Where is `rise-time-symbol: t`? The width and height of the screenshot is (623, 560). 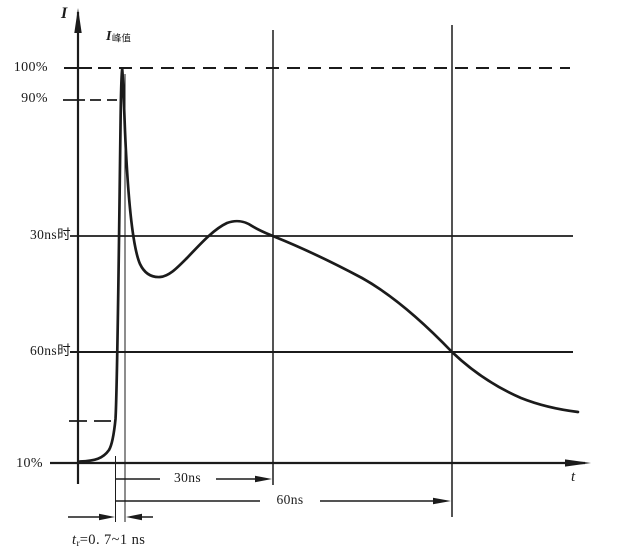 rise-time-symbol: t is located at coordinates (74, 540).